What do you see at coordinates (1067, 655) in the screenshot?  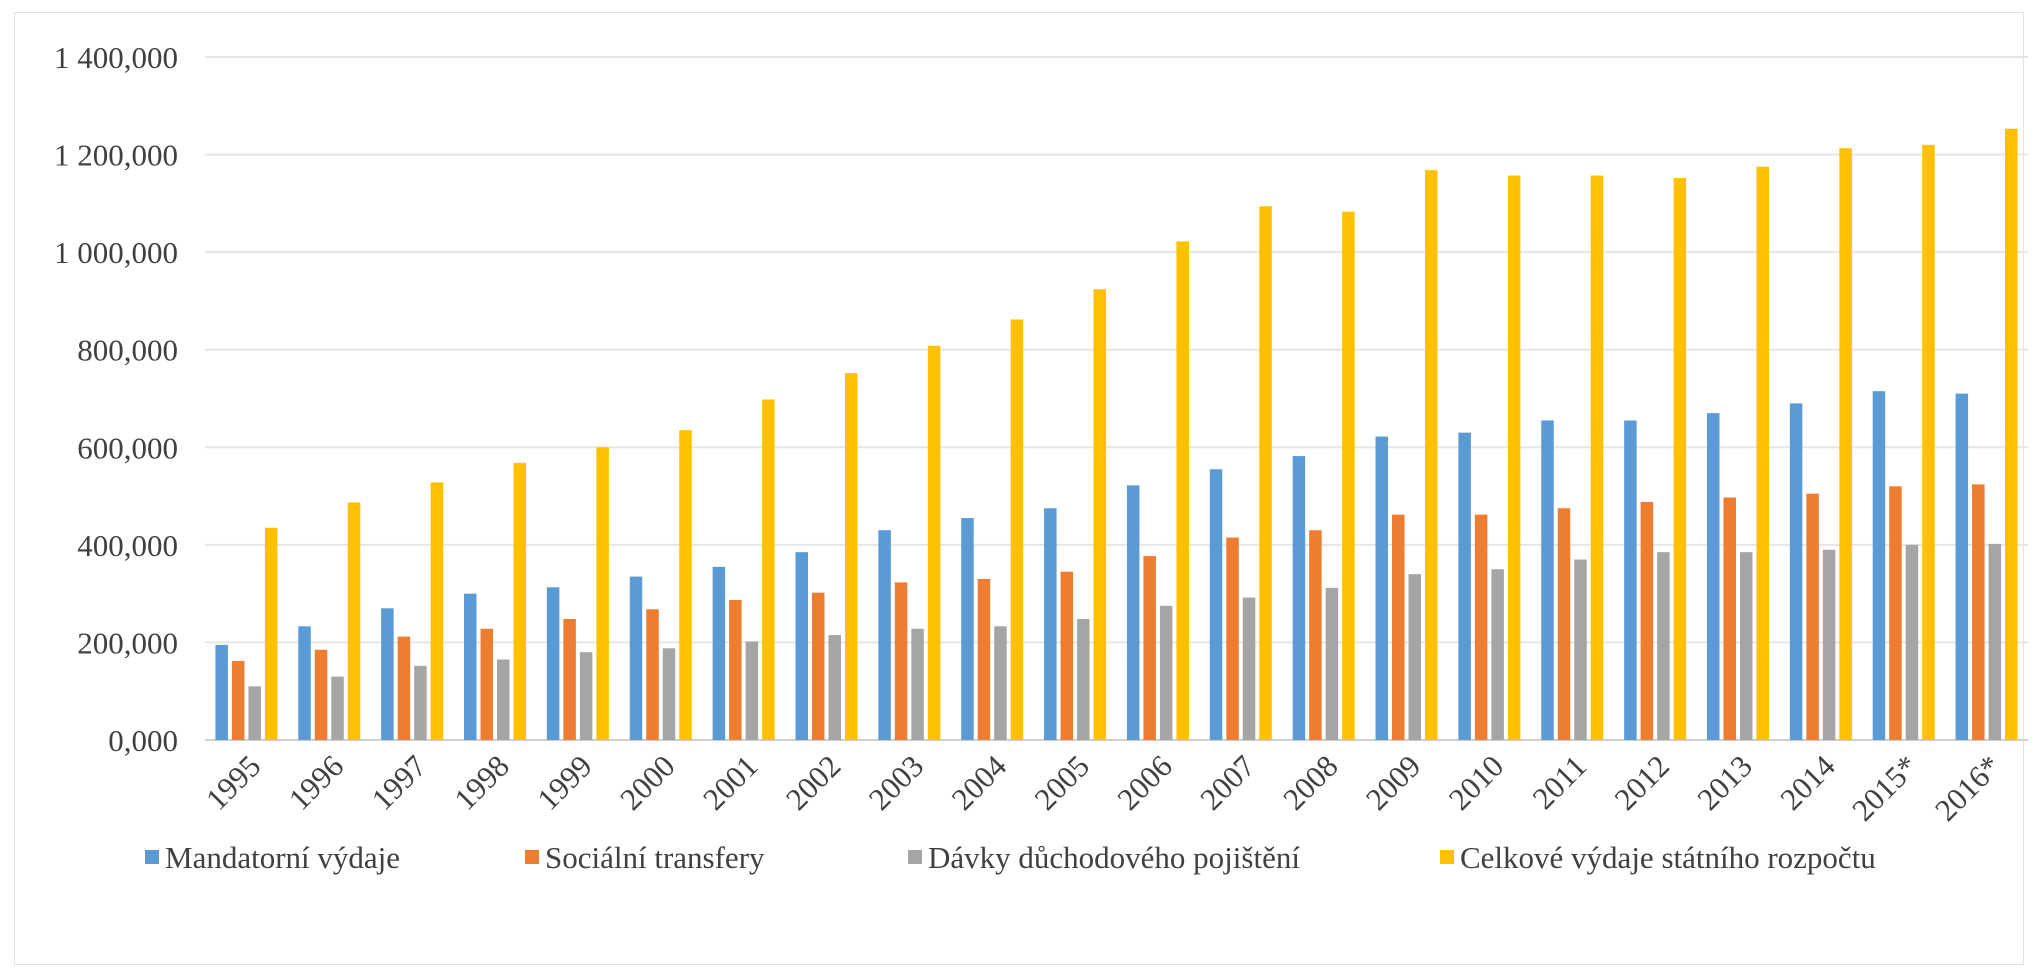 I see `bar-2-2005` at bounding box center [1067, 655].